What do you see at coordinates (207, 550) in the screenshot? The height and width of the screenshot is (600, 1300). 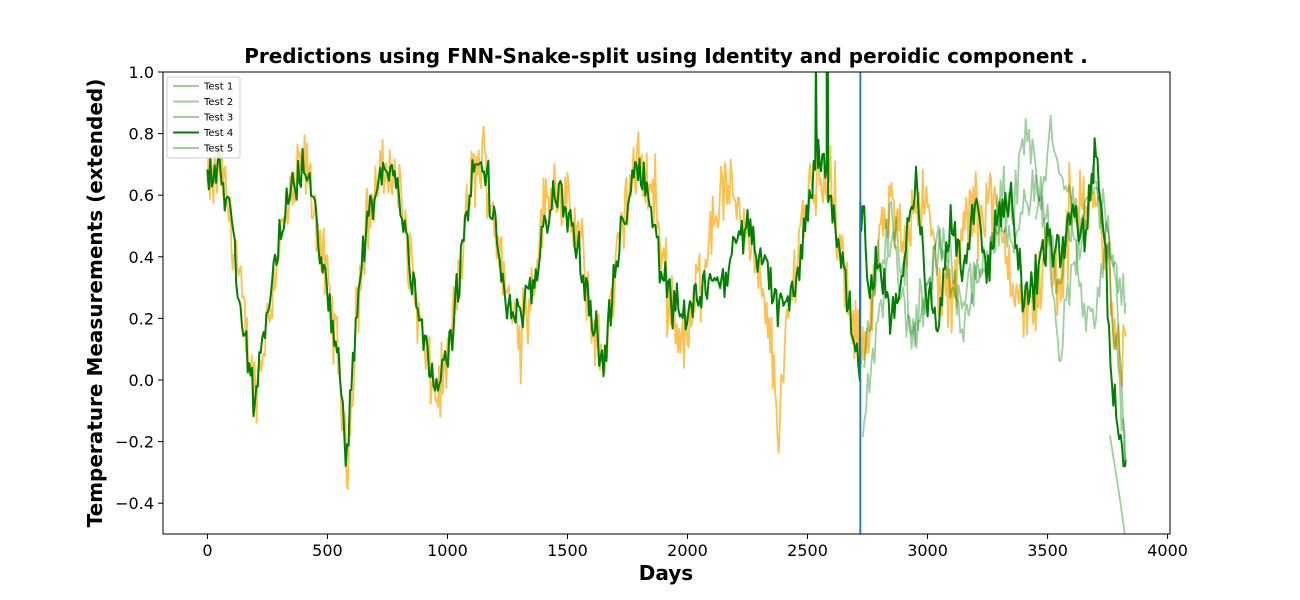 I see `x-tick-label: 0` at bounding box center [207, 550].